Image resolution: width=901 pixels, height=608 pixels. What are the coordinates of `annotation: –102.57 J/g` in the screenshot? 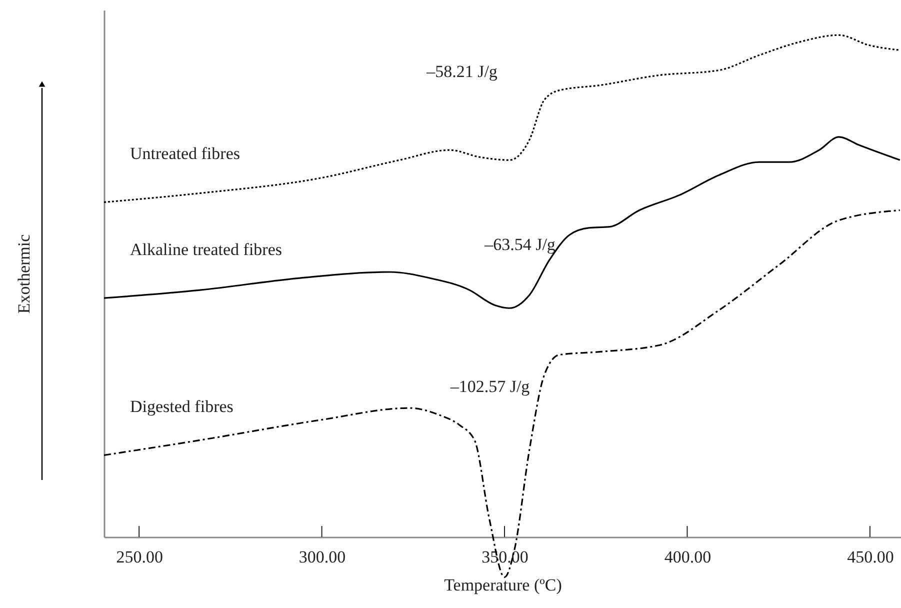 It's located at (489, 386).